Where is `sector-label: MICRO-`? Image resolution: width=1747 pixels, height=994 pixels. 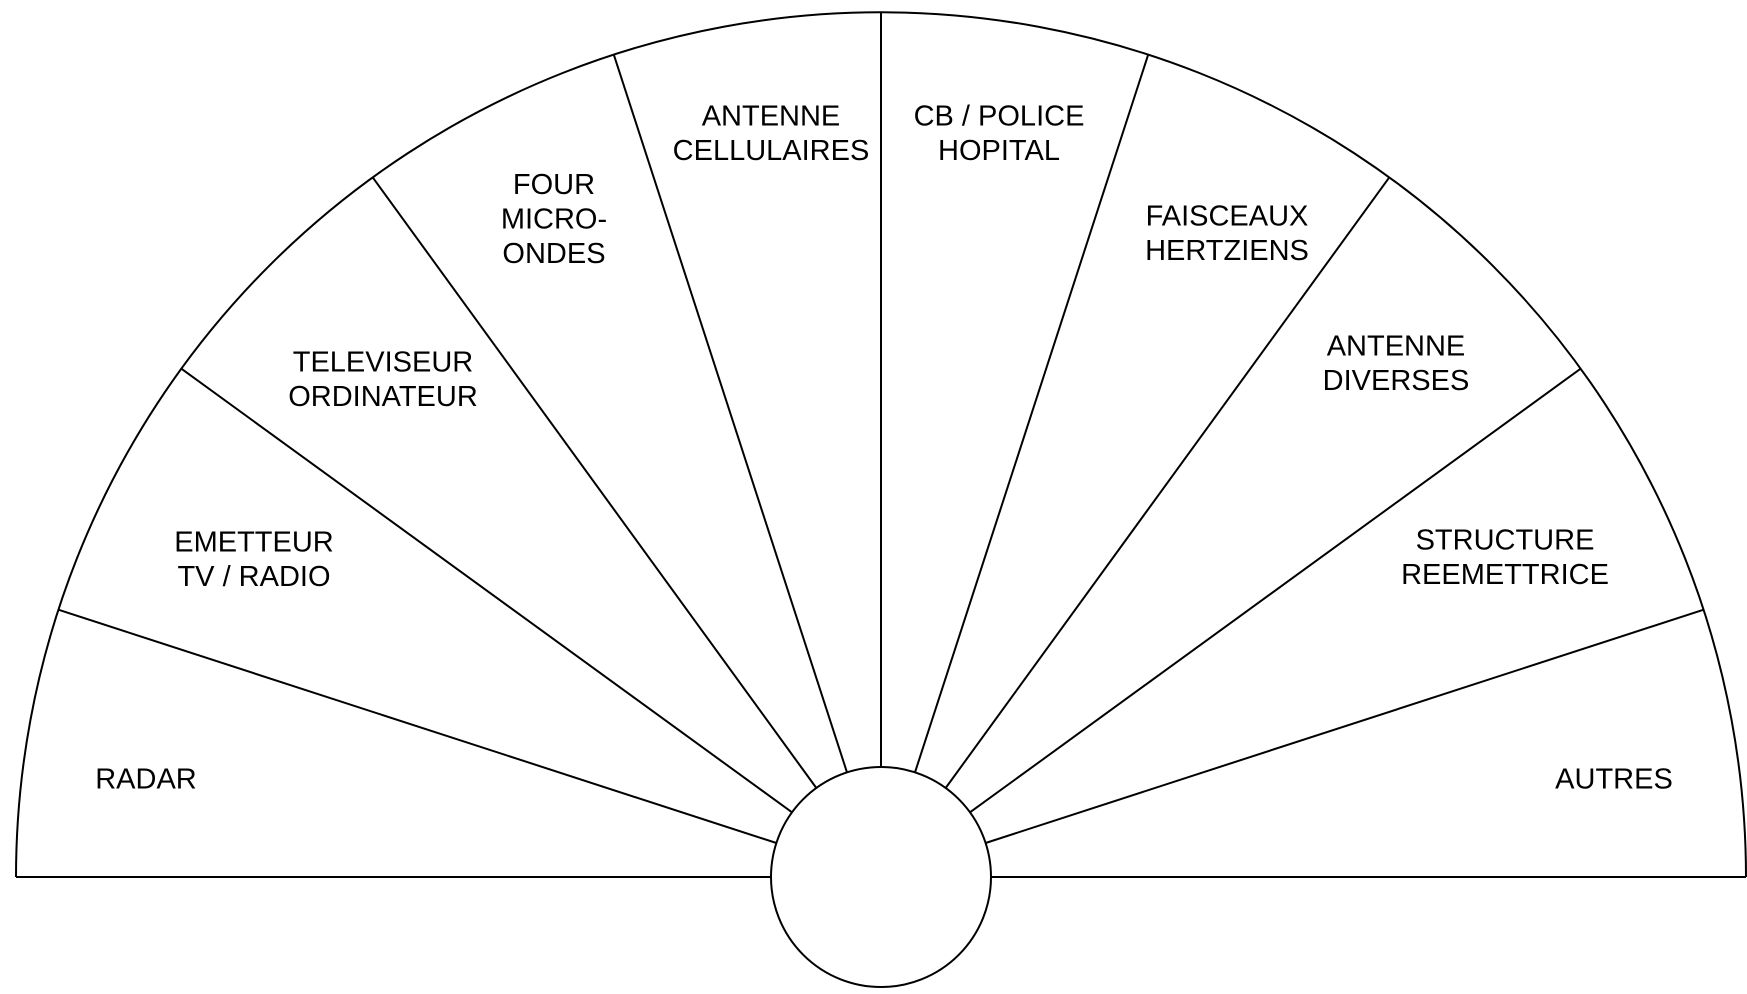
sector-label: MICRO- is located at coordinates (554, 220).